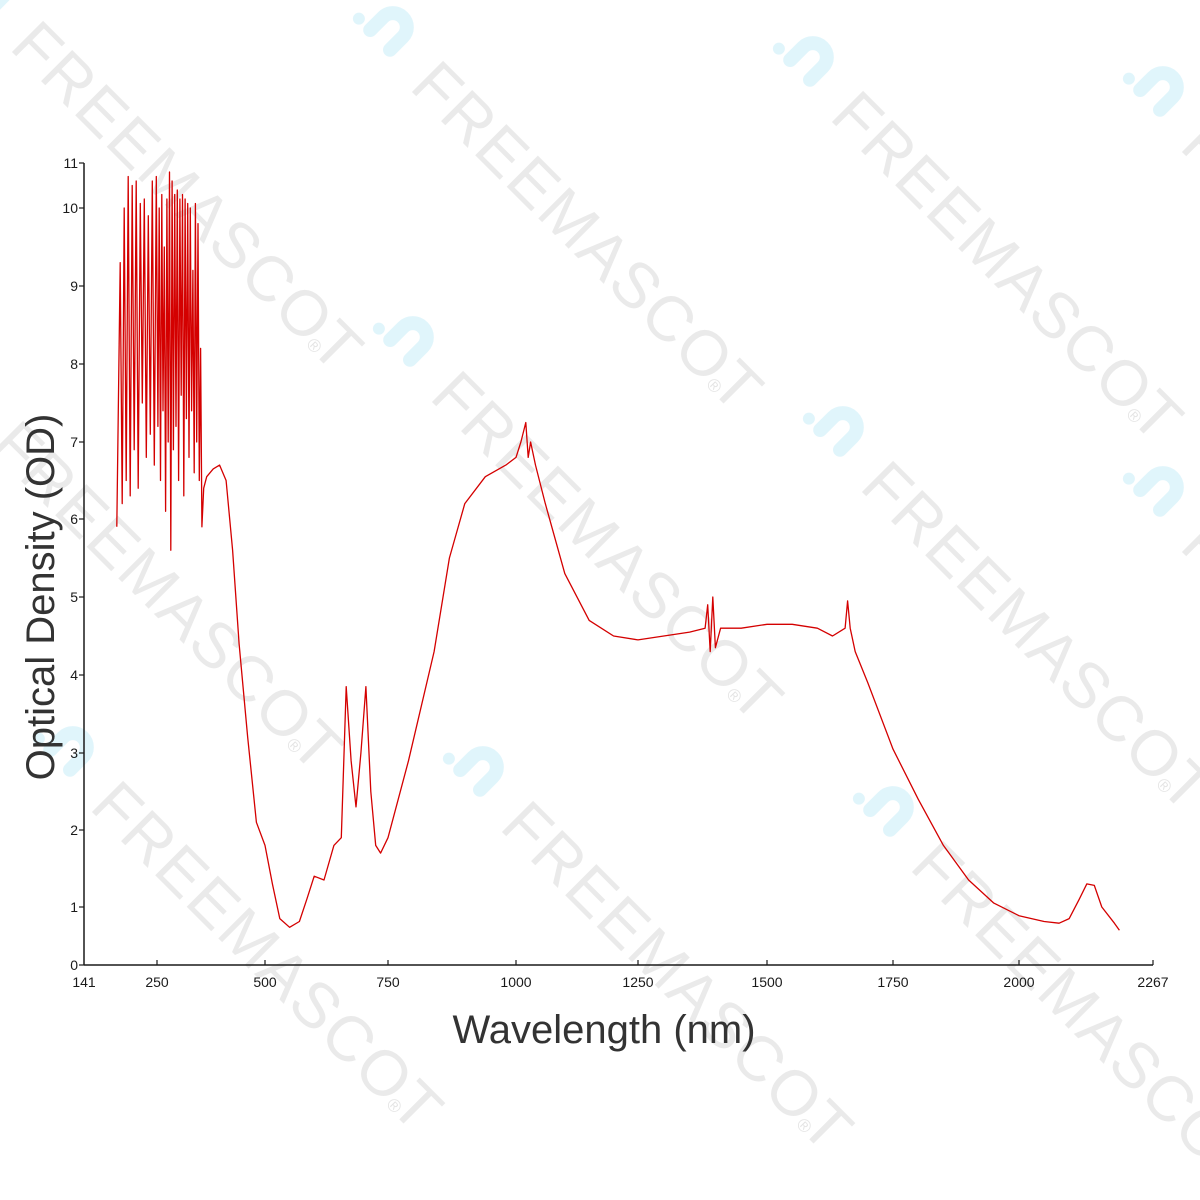 The width and height of the screenshot is (1200, 1200). Describe the element at coordinates (70, 163) in the screenshot. I see `y-tick-label: 11` at that location.